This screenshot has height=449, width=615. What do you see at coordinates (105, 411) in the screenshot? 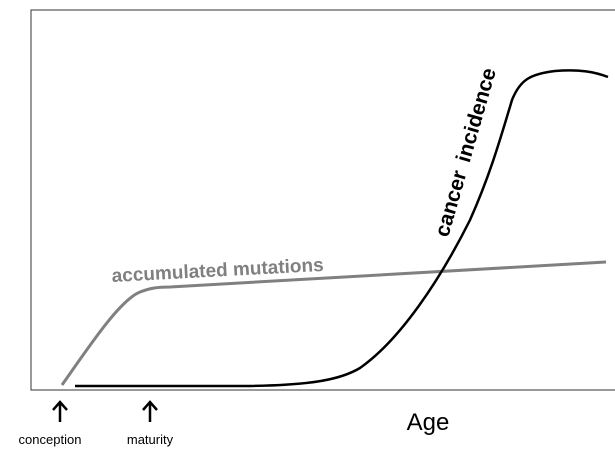
I see `arrows` at bounding box center [105, 411].